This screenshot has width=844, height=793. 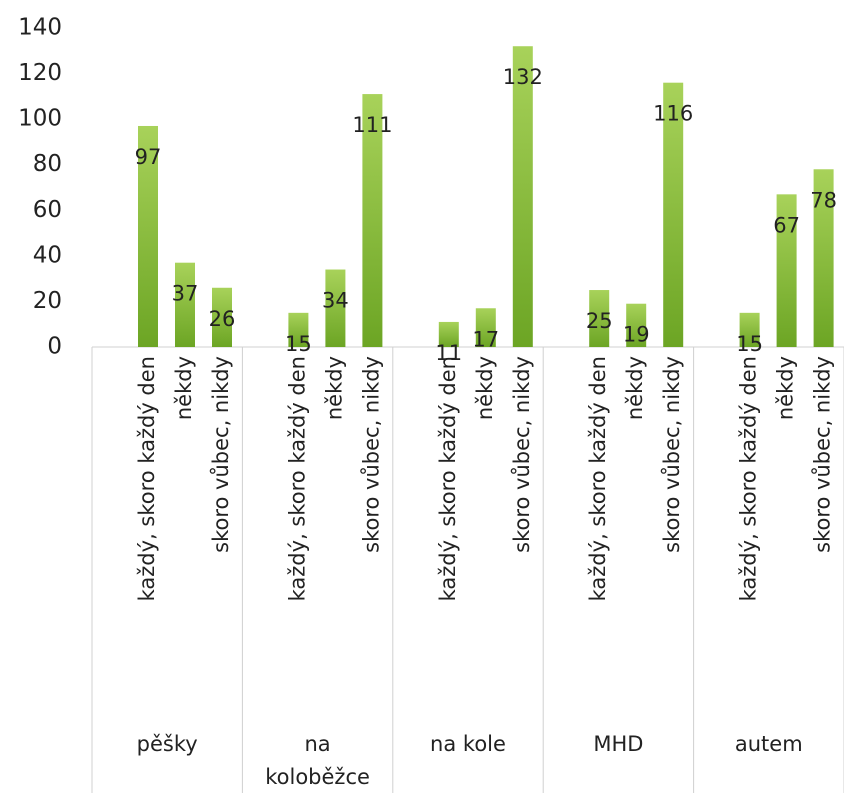 What do you see at coordinates (40, 119) in the screenshot?
I see `y-tick-label: 100` at bounding box center [40, 119].